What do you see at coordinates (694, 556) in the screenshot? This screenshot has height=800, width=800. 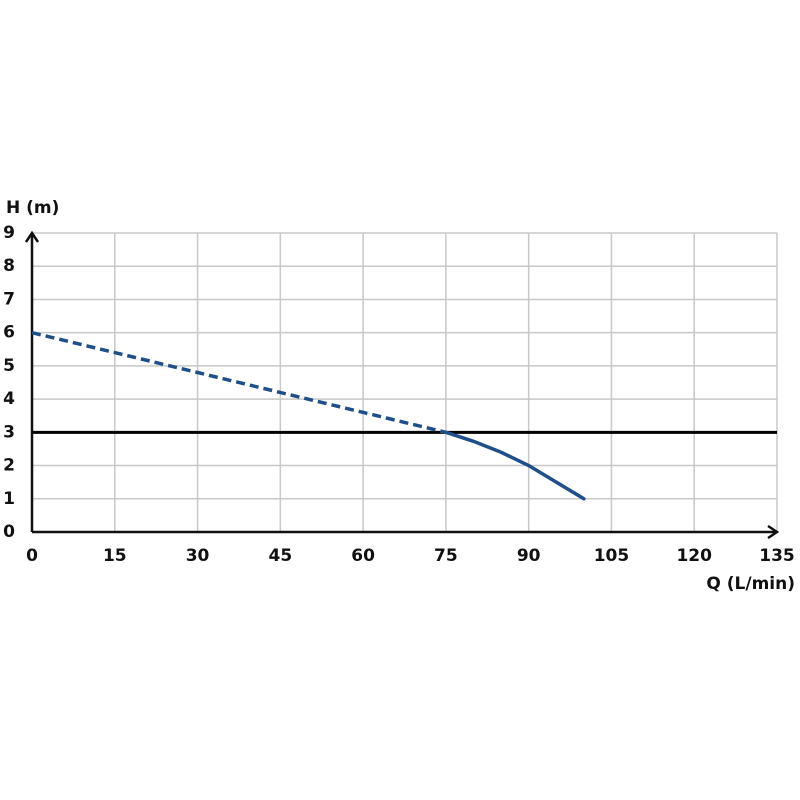 I see `x-tick-label: 120` at bounding box center [694, 556].